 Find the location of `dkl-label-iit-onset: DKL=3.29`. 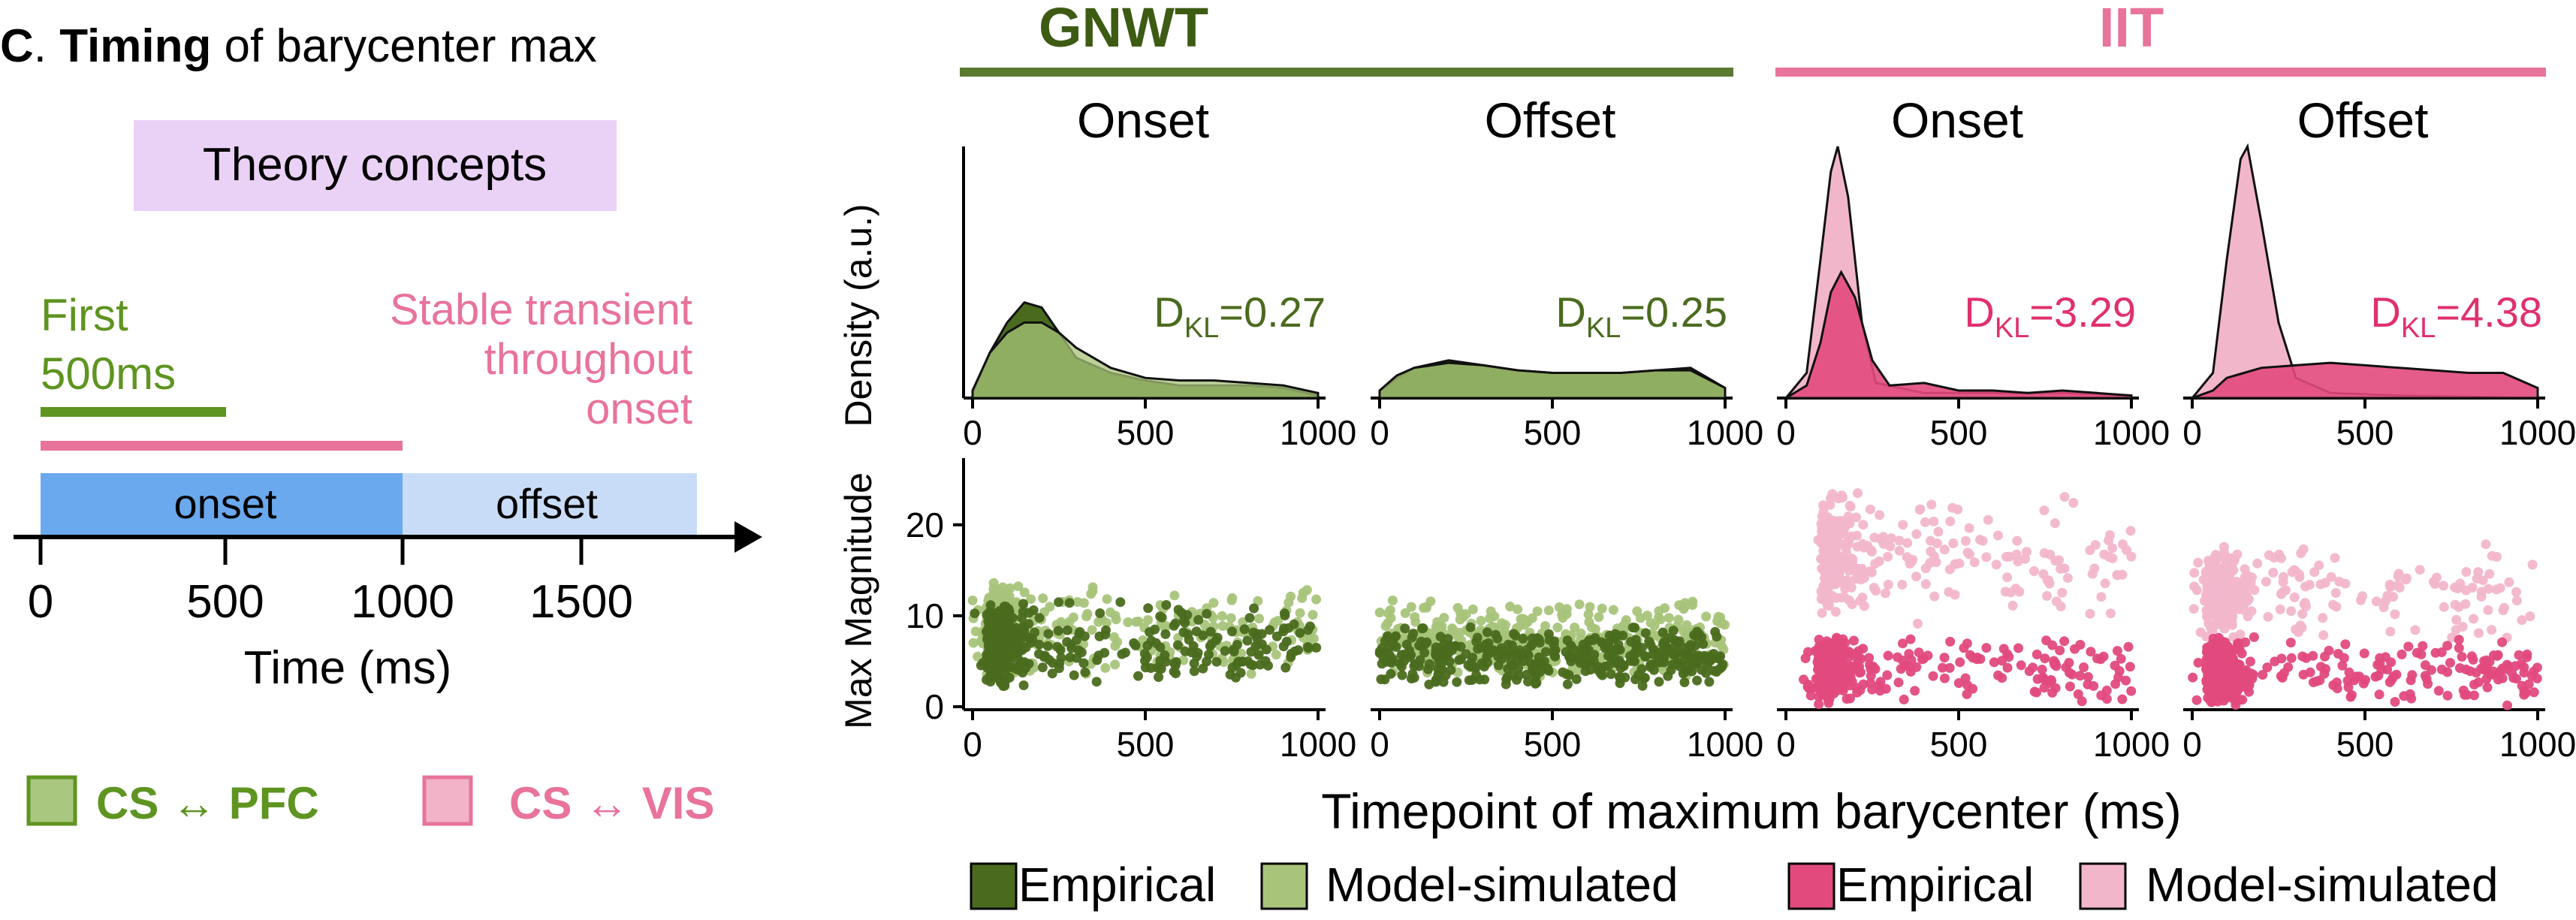

dkl-label-iit-onset: DKL=3.29 is located at coordinates (2050, 316).